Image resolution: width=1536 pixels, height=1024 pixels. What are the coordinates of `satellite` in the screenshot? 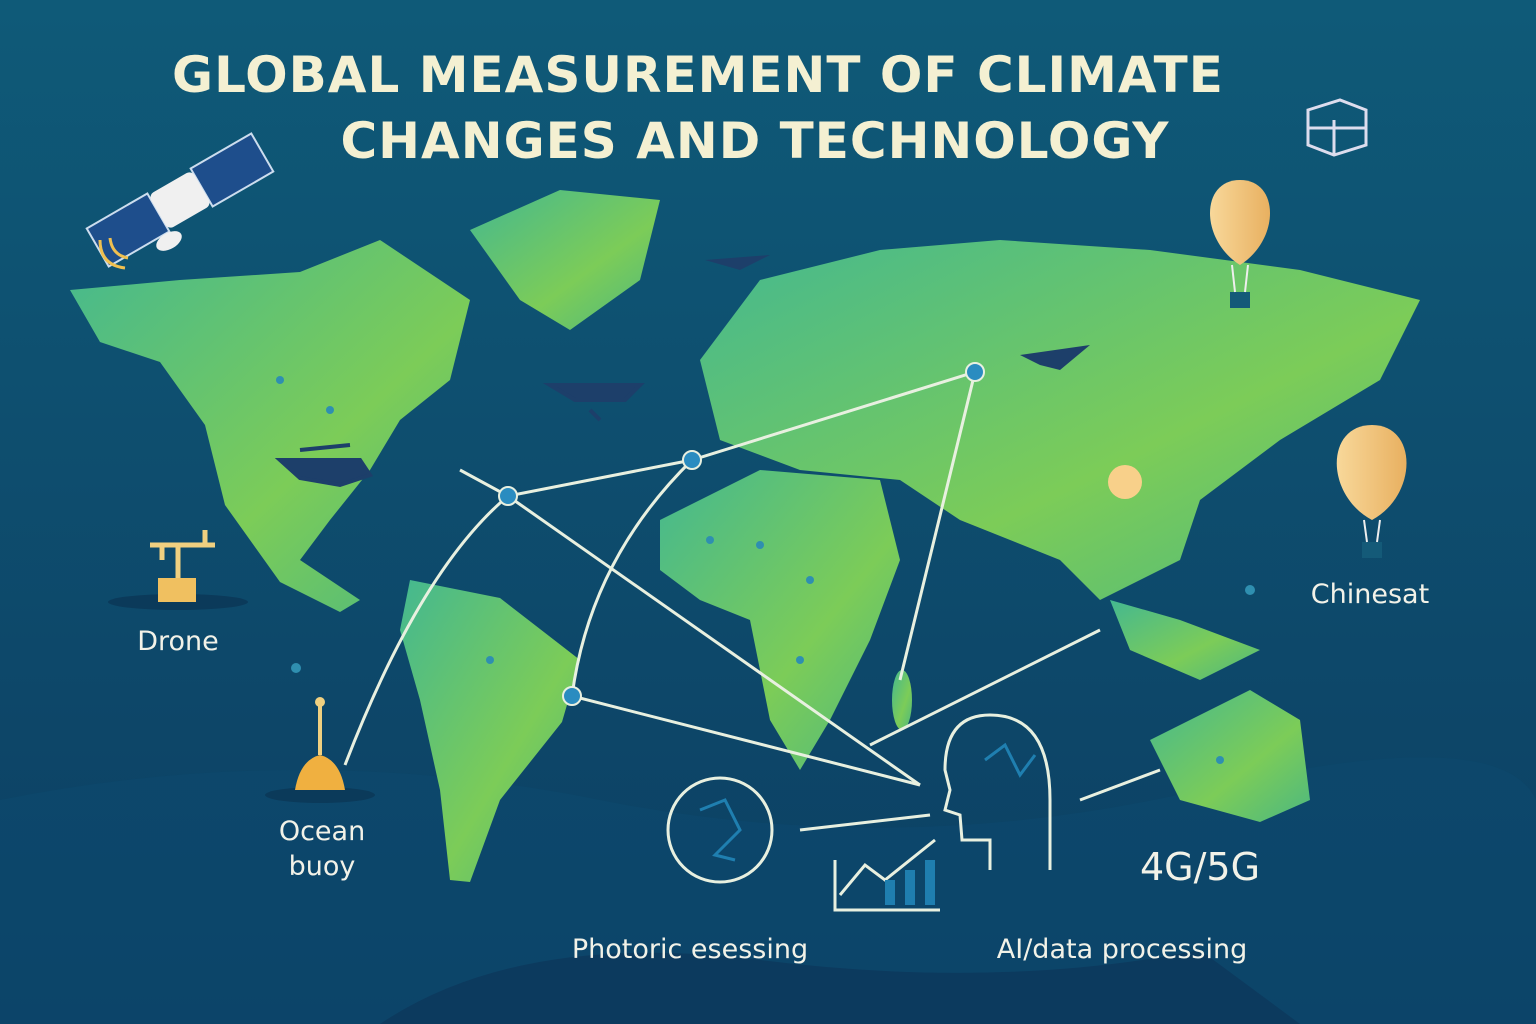 It's located at (180, 200).